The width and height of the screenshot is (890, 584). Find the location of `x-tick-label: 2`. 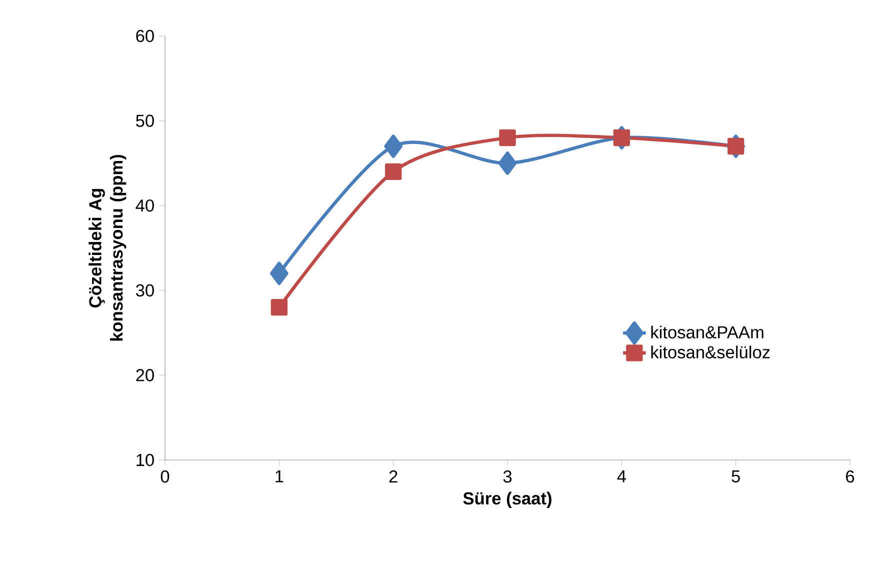

x-tick-label: 2 is located at coordinates (393, 476).